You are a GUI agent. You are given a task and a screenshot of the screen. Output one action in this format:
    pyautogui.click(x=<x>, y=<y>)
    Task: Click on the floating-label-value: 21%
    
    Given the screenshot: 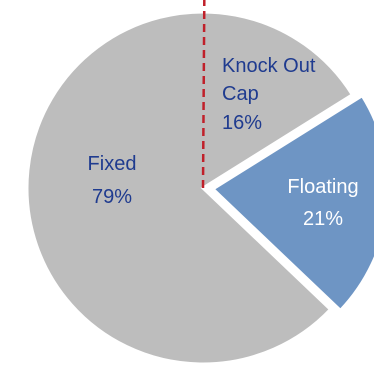 What is the action you would take?
    pyautogui.click(x=323, y=219)
    